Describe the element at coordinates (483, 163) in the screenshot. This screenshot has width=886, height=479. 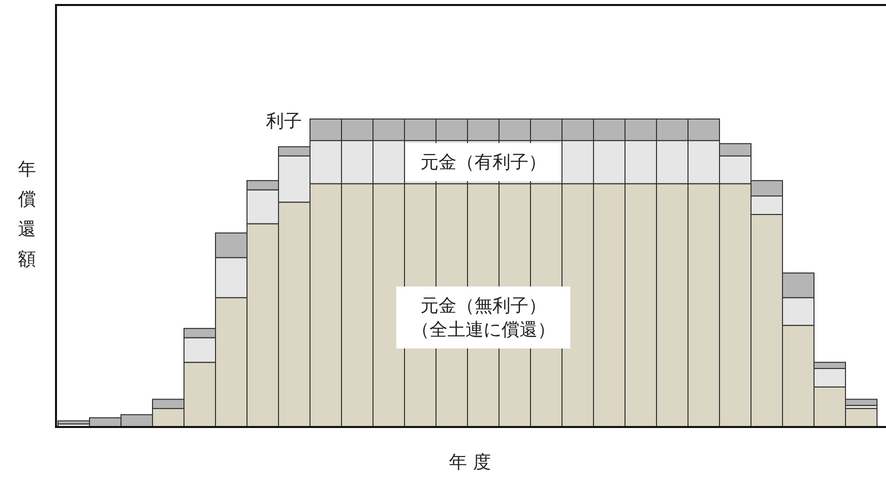
I see `series-label: 元金（有利子）` at that location.